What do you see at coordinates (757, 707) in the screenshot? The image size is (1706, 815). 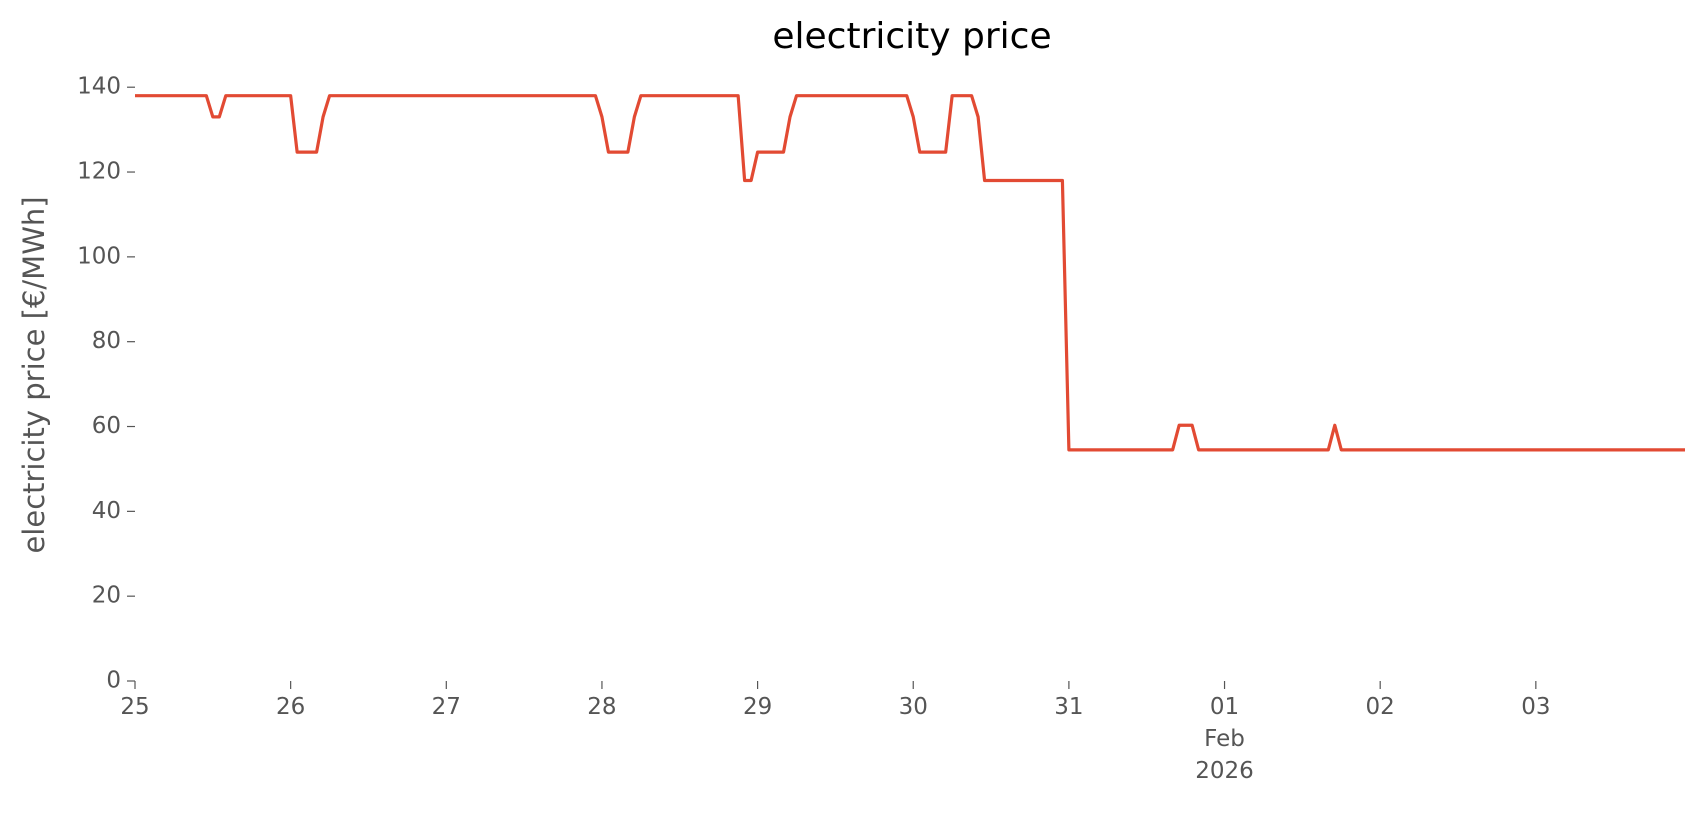 I see `x-tick-label: 29` at bounding box center [757, 707].